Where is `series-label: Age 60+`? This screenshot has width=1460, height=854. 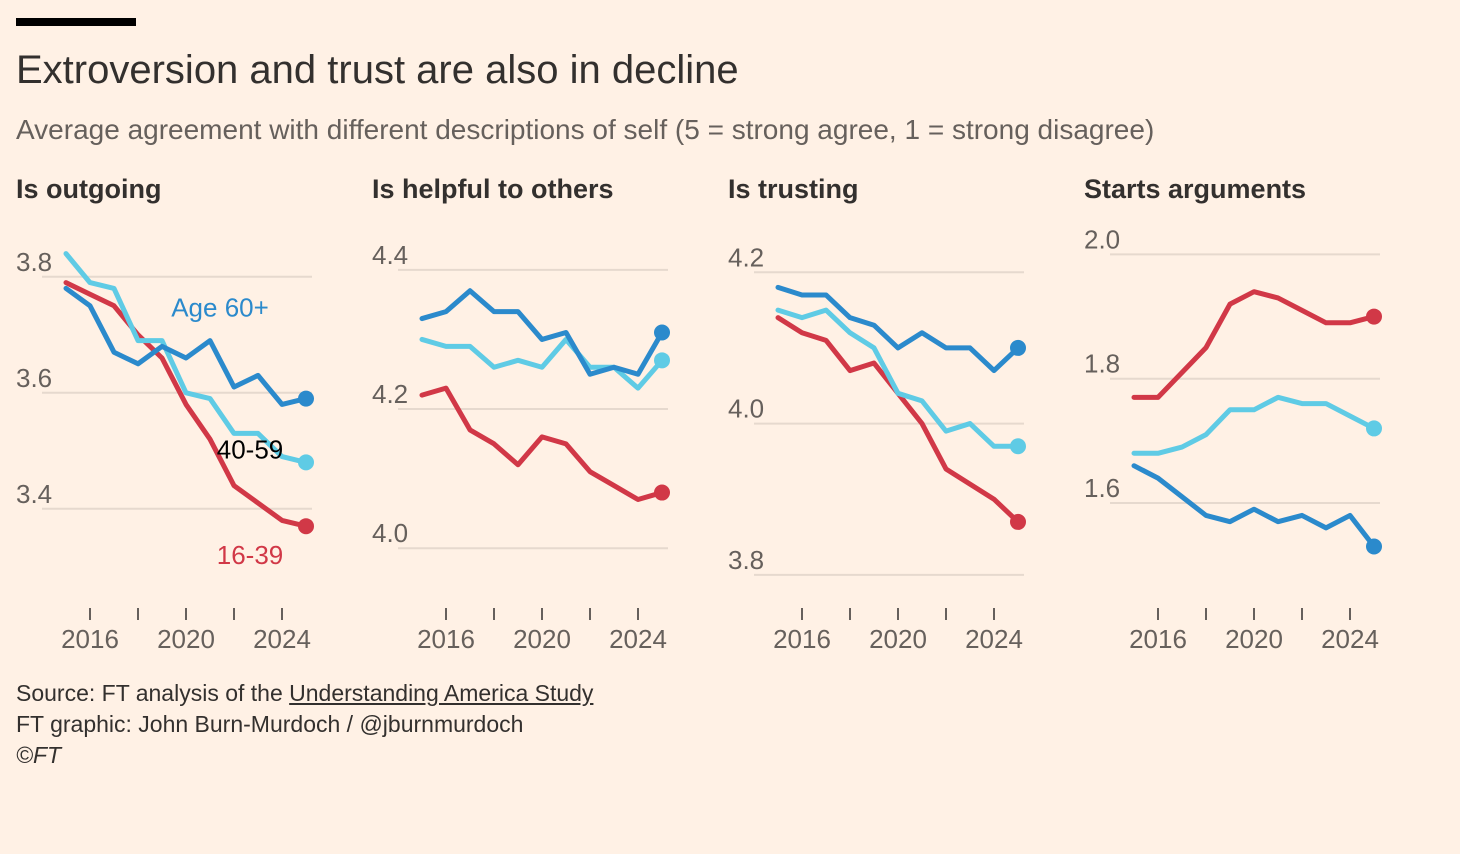 series-label: Age 60+ is located at coordinates (220, 308).